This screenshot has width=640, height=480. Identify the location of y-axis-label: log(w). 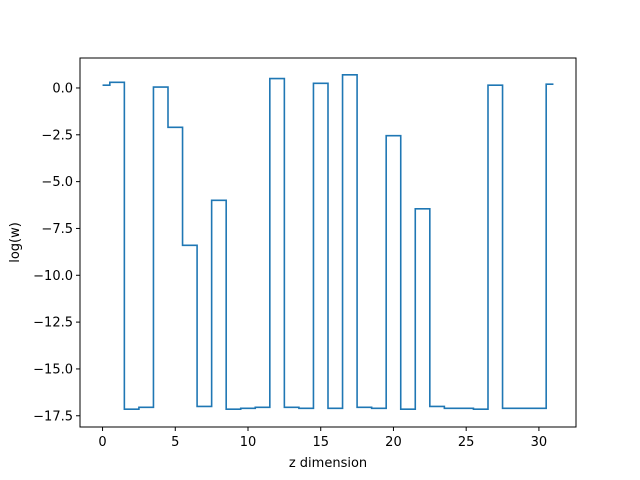
(15, 242).